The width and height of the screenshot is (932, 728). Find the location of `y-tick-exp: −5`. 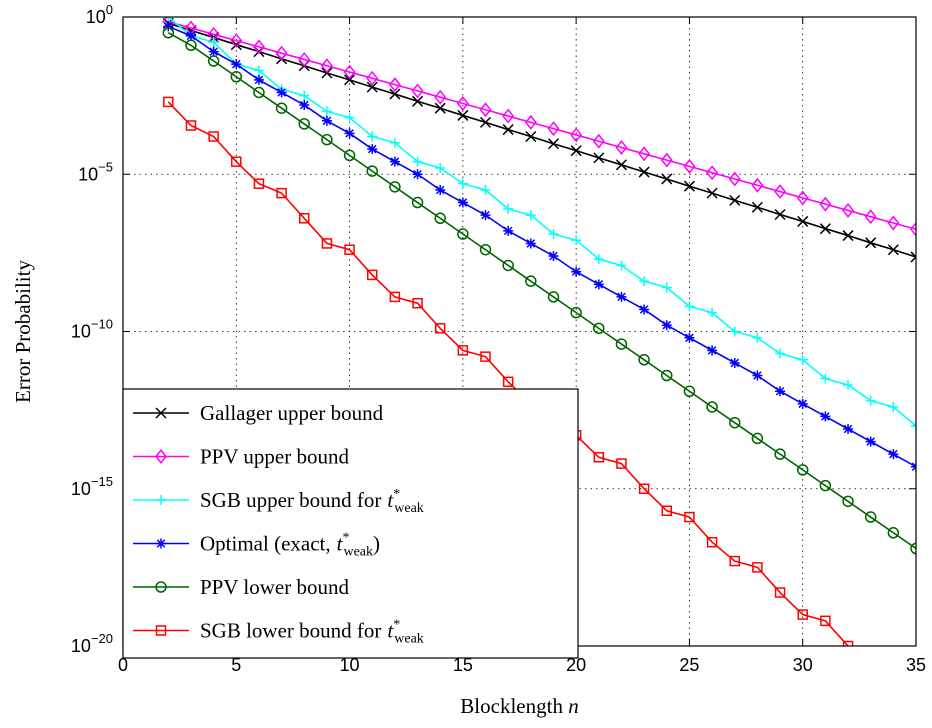

y-tick-exp: −5 is located at coordinates (105, 166).